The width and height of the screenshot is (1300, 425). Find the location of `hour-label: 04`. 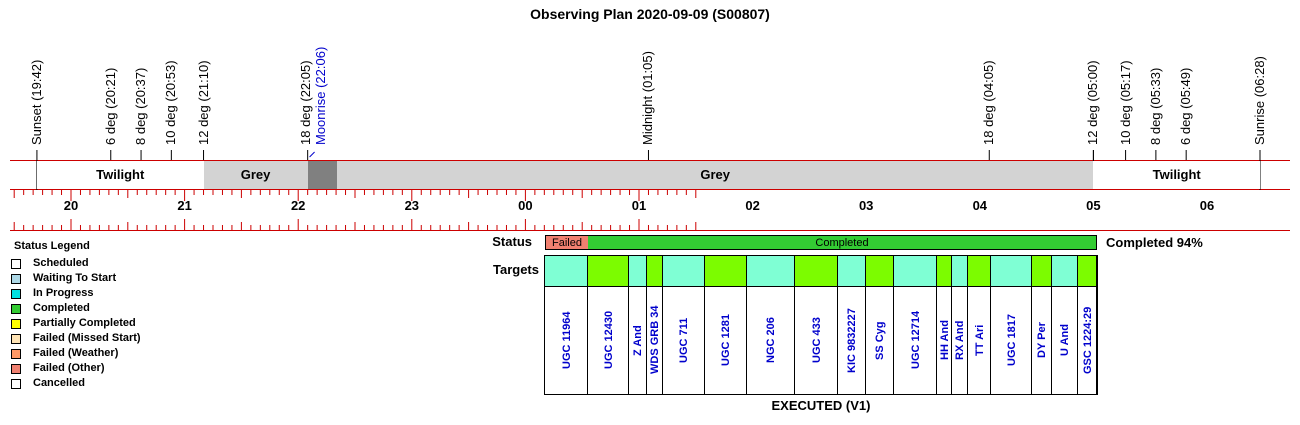

hour-label: 04 is located at coordinates (980, 205).